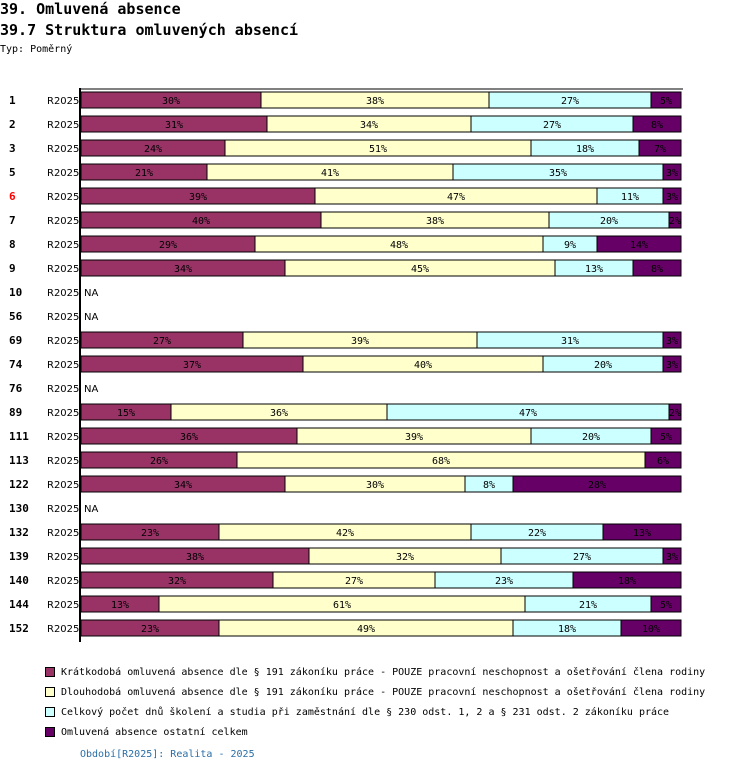 The image size is (750, 774). Describe the element at coordinates (36, 49) in the screenshot. I see `chart-type-label: Typ: Poměrný` at that location.